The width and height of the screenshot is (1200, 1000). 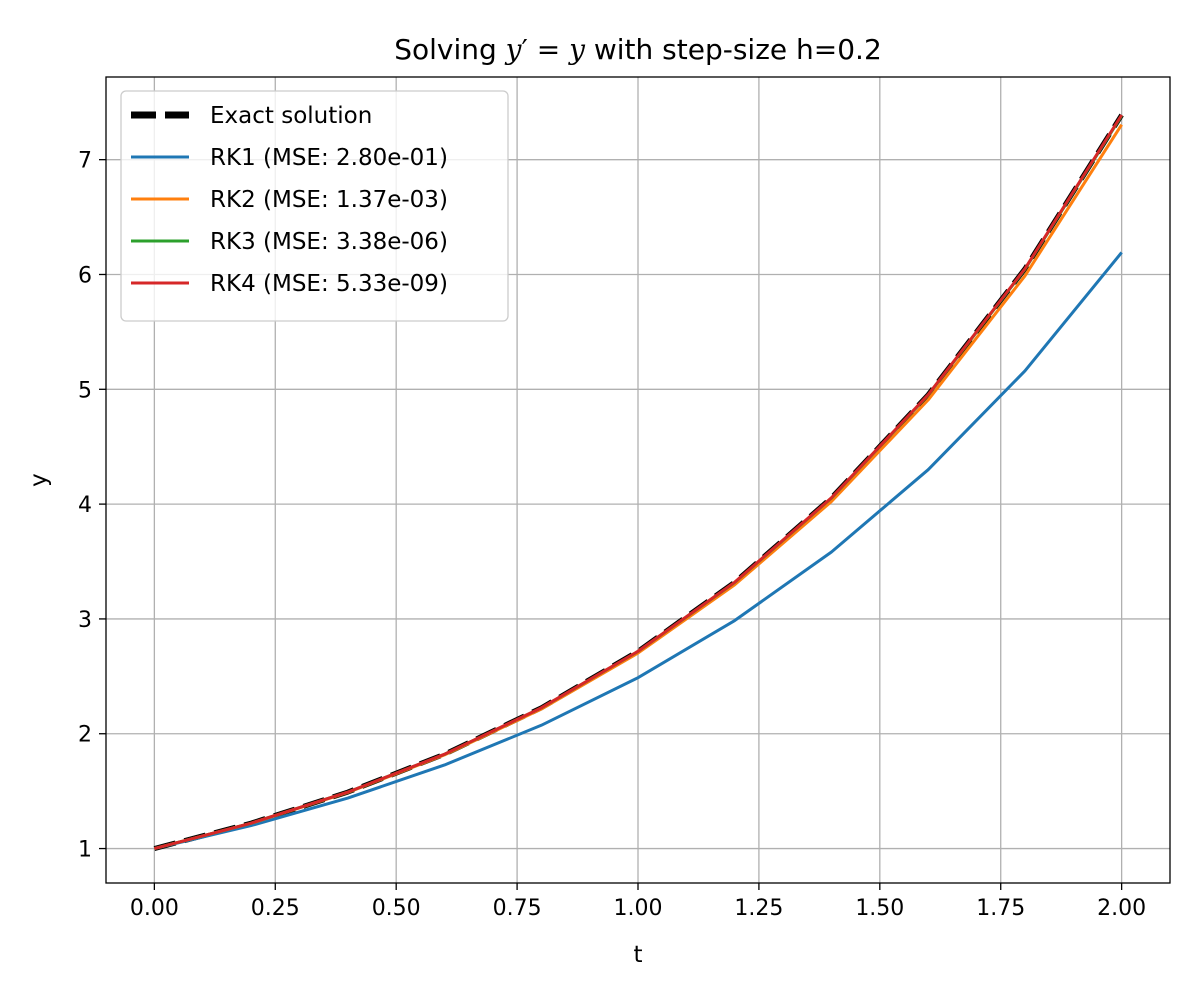 What do you see at coordinates (329, 242) in the screenshot?
I see `legend-label: RK3 (MSE: 3.38e-06)` at bounding box center [329, 242].